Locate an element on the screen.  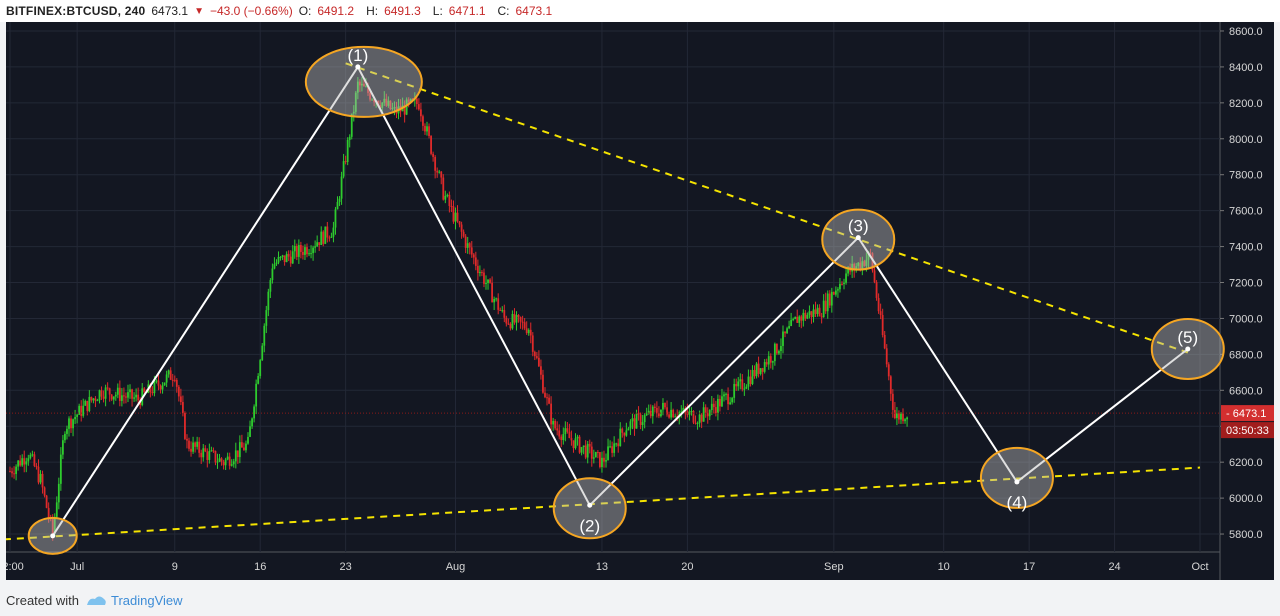
low-value: 6471.1 is located at coordinates (467, 11).